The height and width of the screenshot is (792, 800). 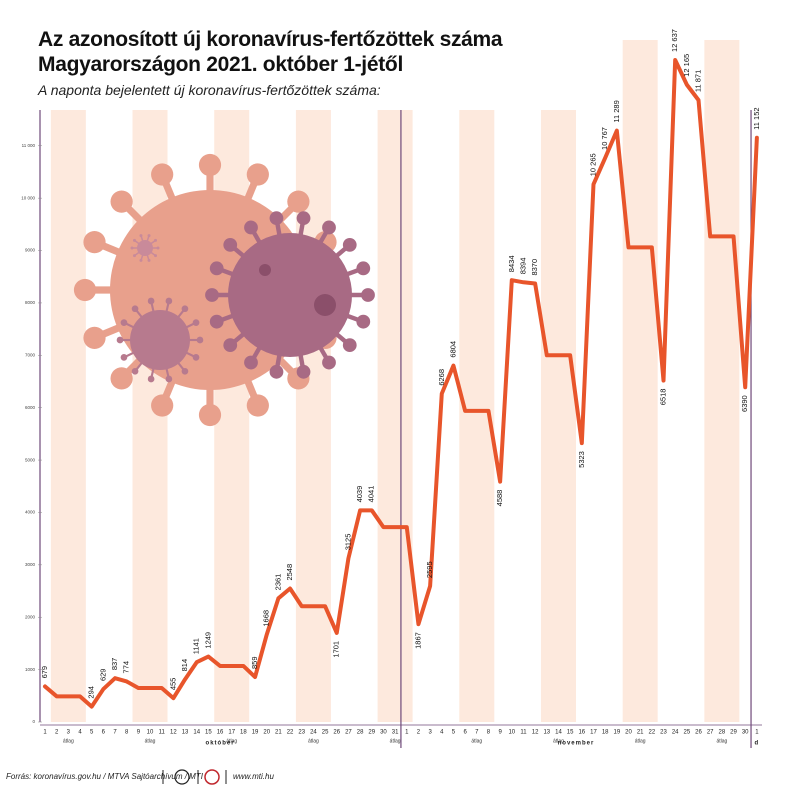 I want to click on y-tick-label: 5000, so click(x=30, y=459).